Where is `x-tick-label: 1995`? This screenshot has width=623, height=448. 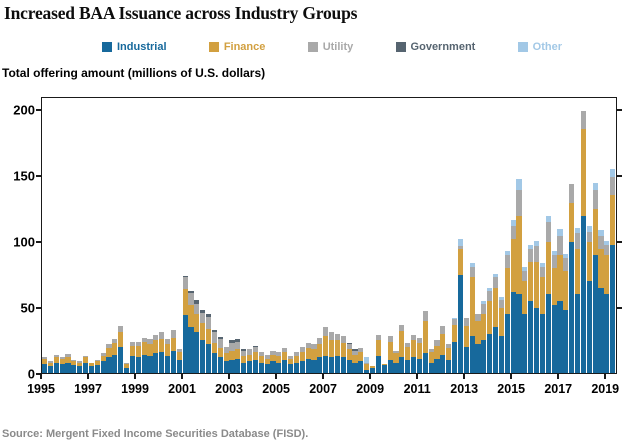
x-tick-label: 1995 is located at coordinates (41, 389).